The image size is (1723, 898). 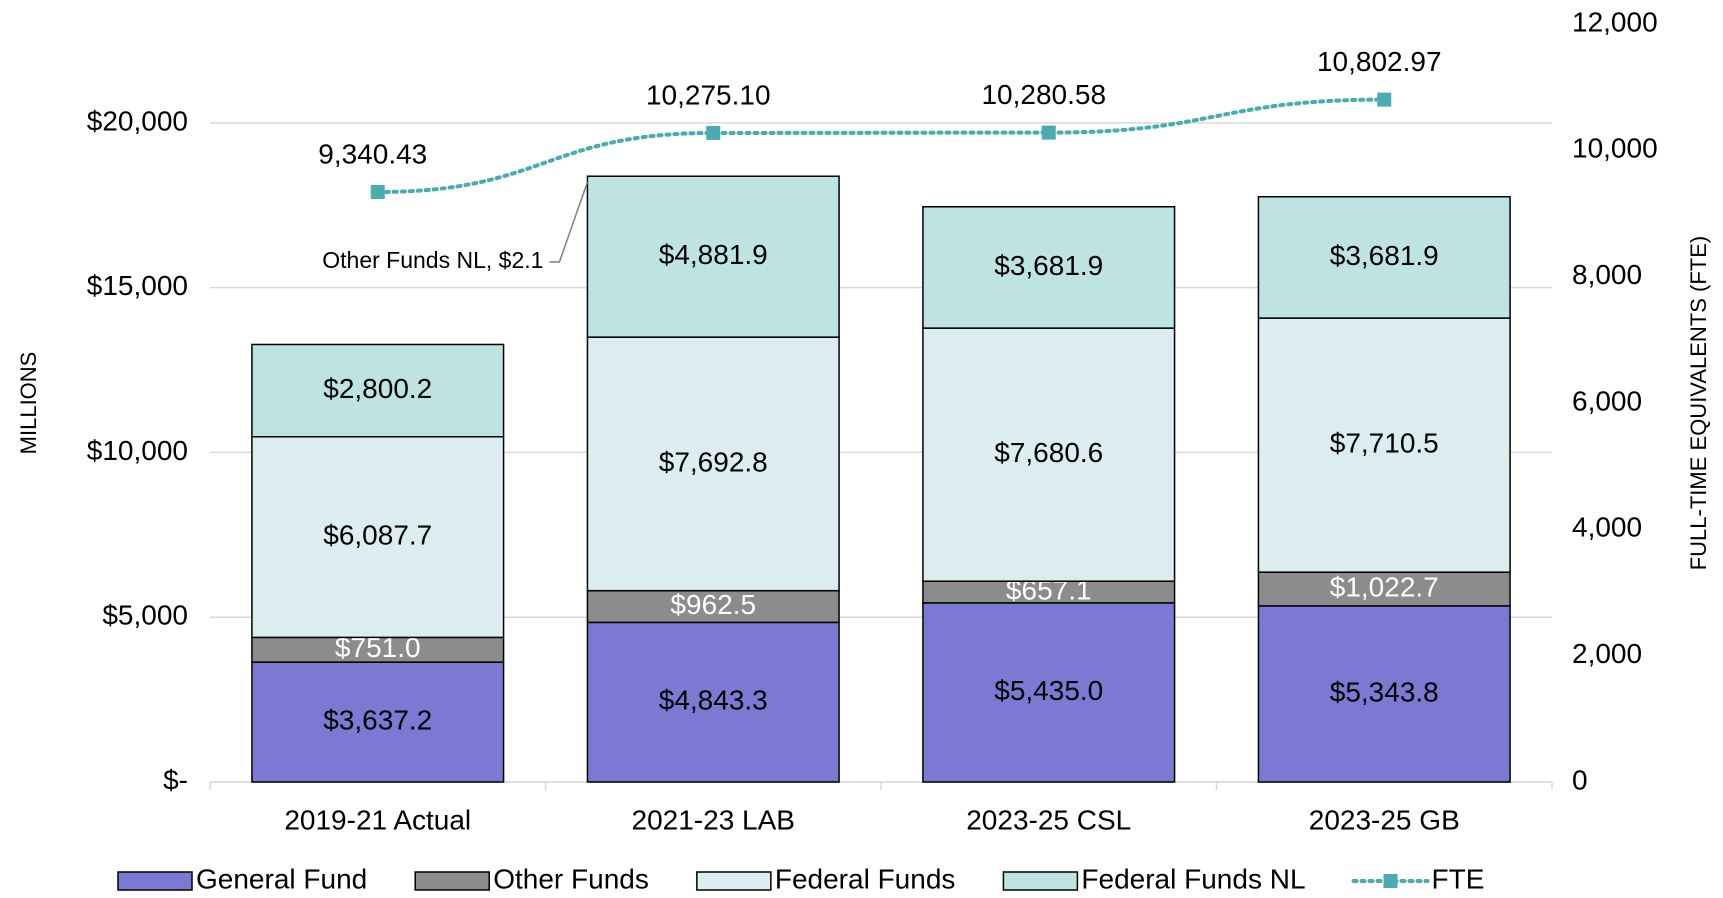 I want to click on y2-tick-label: 8,000, so click(x=1607, y=274).